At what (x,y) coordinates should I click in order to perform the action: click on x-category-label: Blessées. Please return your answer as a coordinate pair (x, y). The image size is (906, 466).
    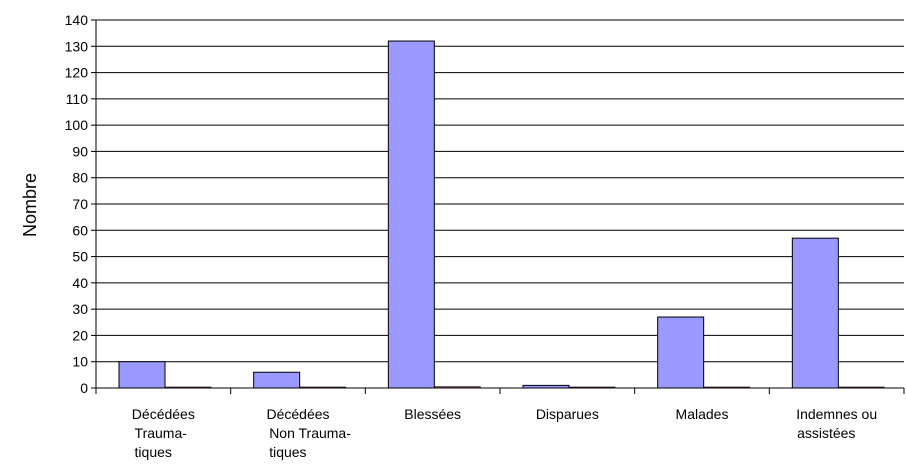
    Looking at the image, I should click on (432, 414).